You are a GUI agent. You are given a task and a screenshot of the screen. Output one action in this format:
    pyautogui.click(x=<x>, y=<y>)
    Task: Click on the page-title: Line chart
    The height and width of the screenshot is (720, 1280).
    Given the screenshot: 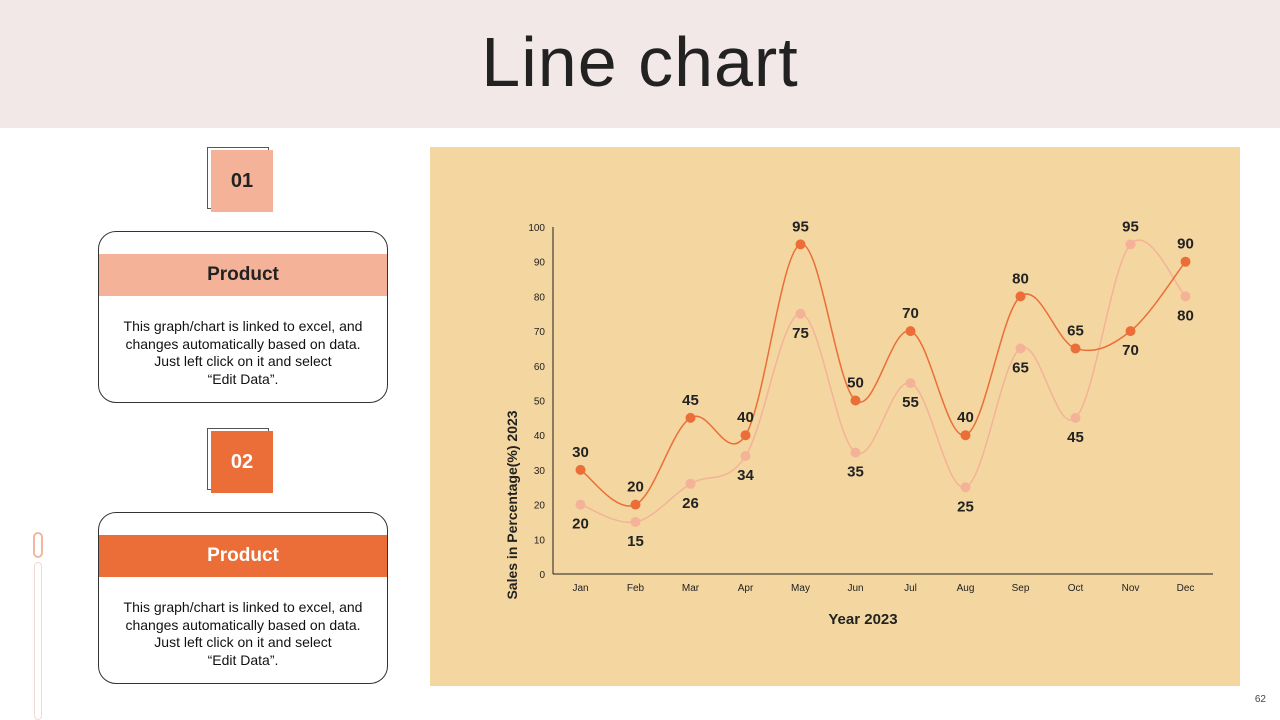 What is the action you would take?
    pyautogui.click(x=640, y=62)
    